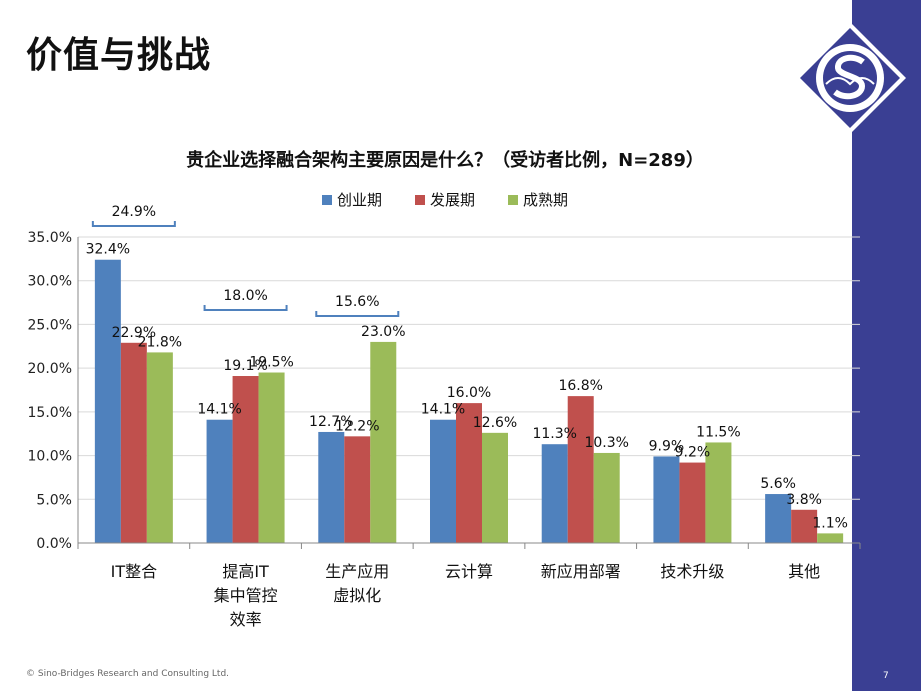  Describe the element at coordinates (850, 78) in the screenshot. I see `sino-bridges-logo` at that location.